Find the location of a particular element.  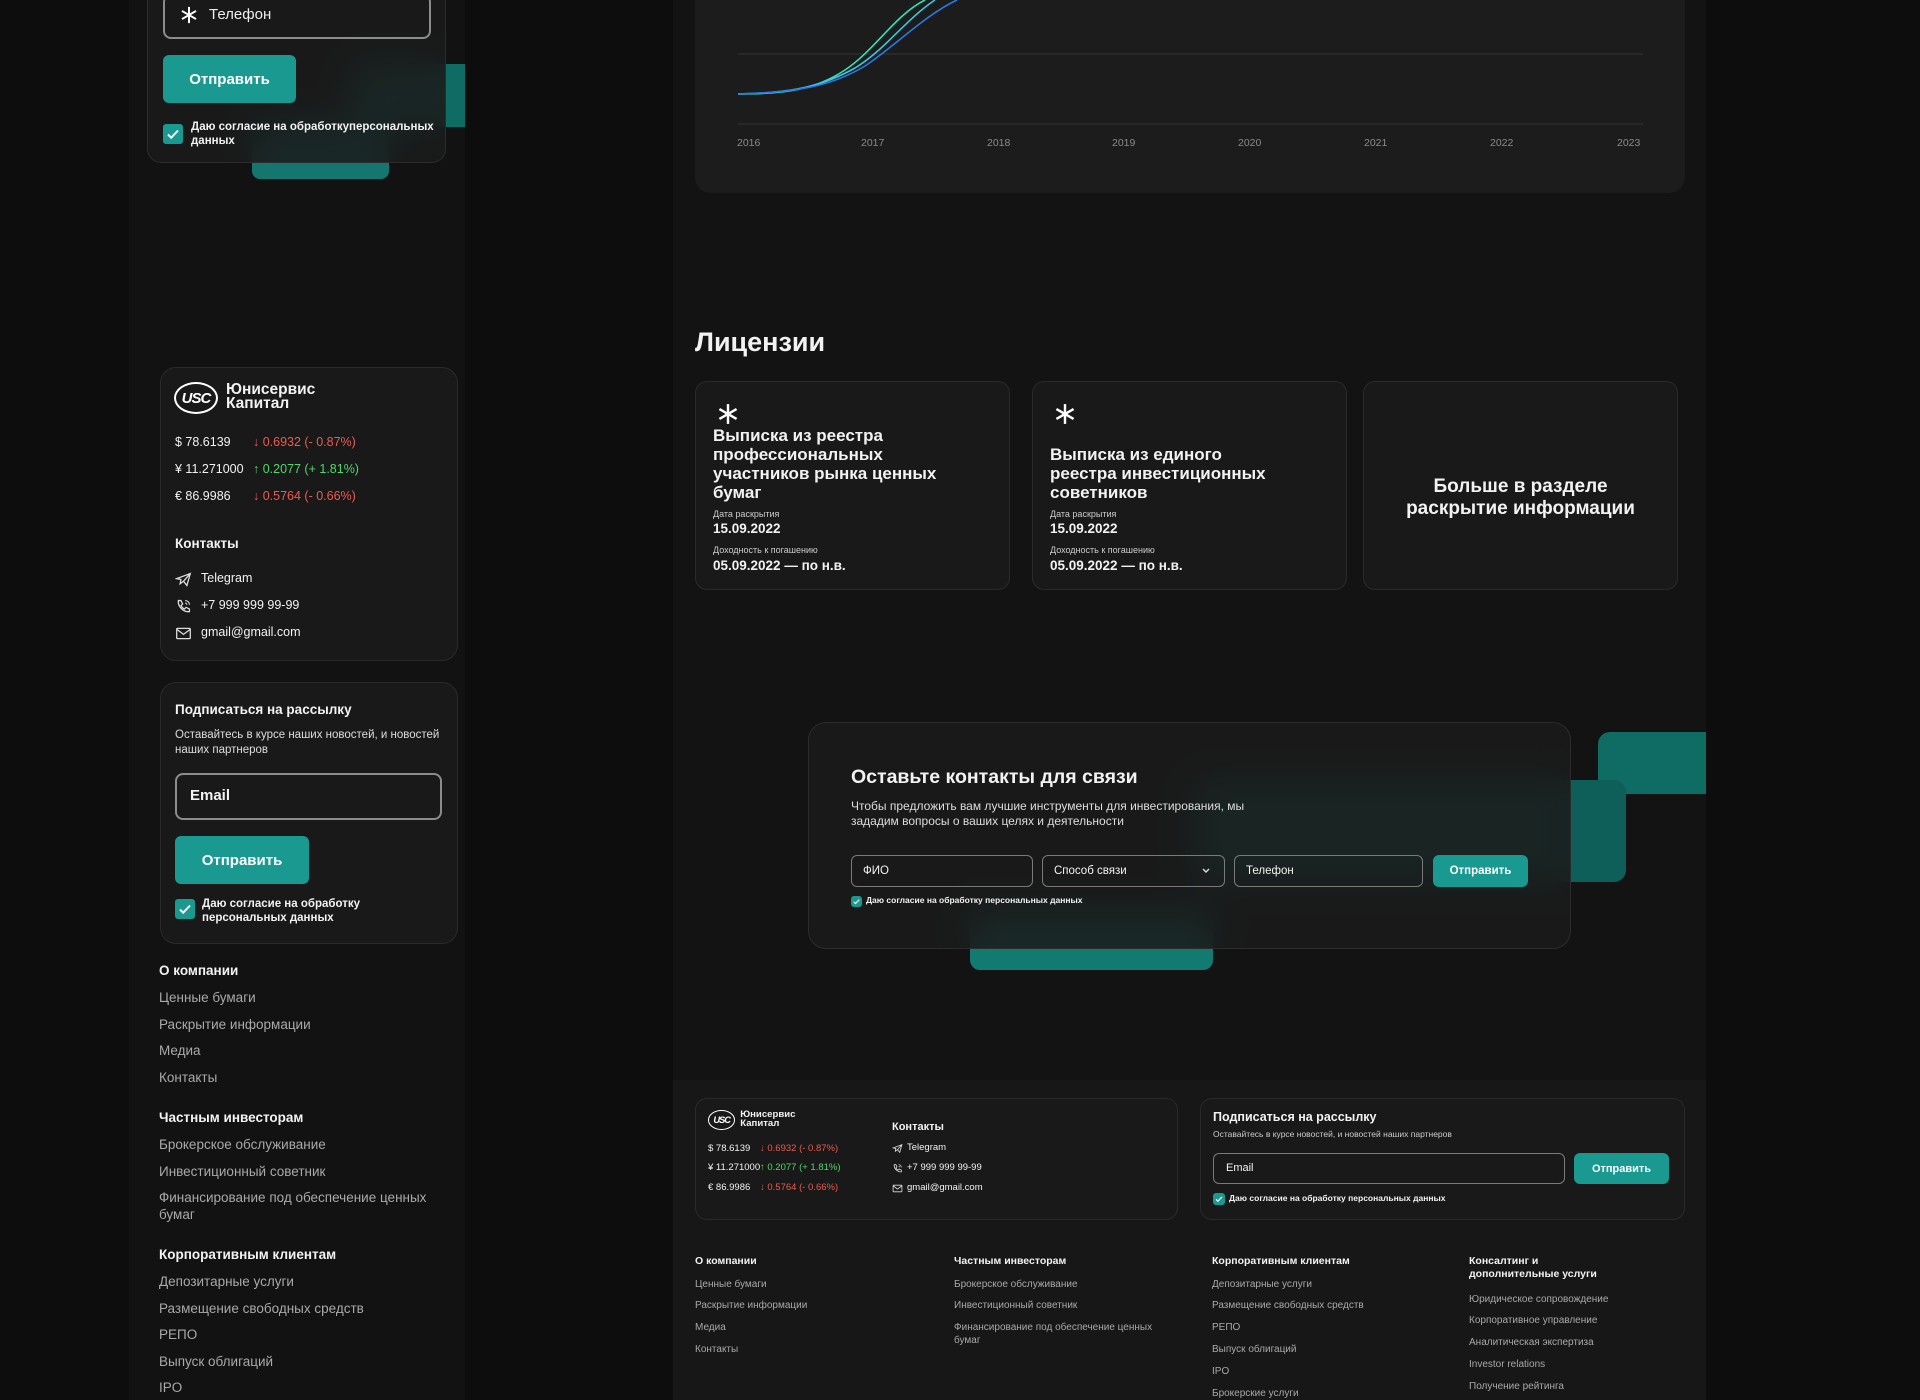

field-value: 15.09.2022 is located at coordinates (747, 529).